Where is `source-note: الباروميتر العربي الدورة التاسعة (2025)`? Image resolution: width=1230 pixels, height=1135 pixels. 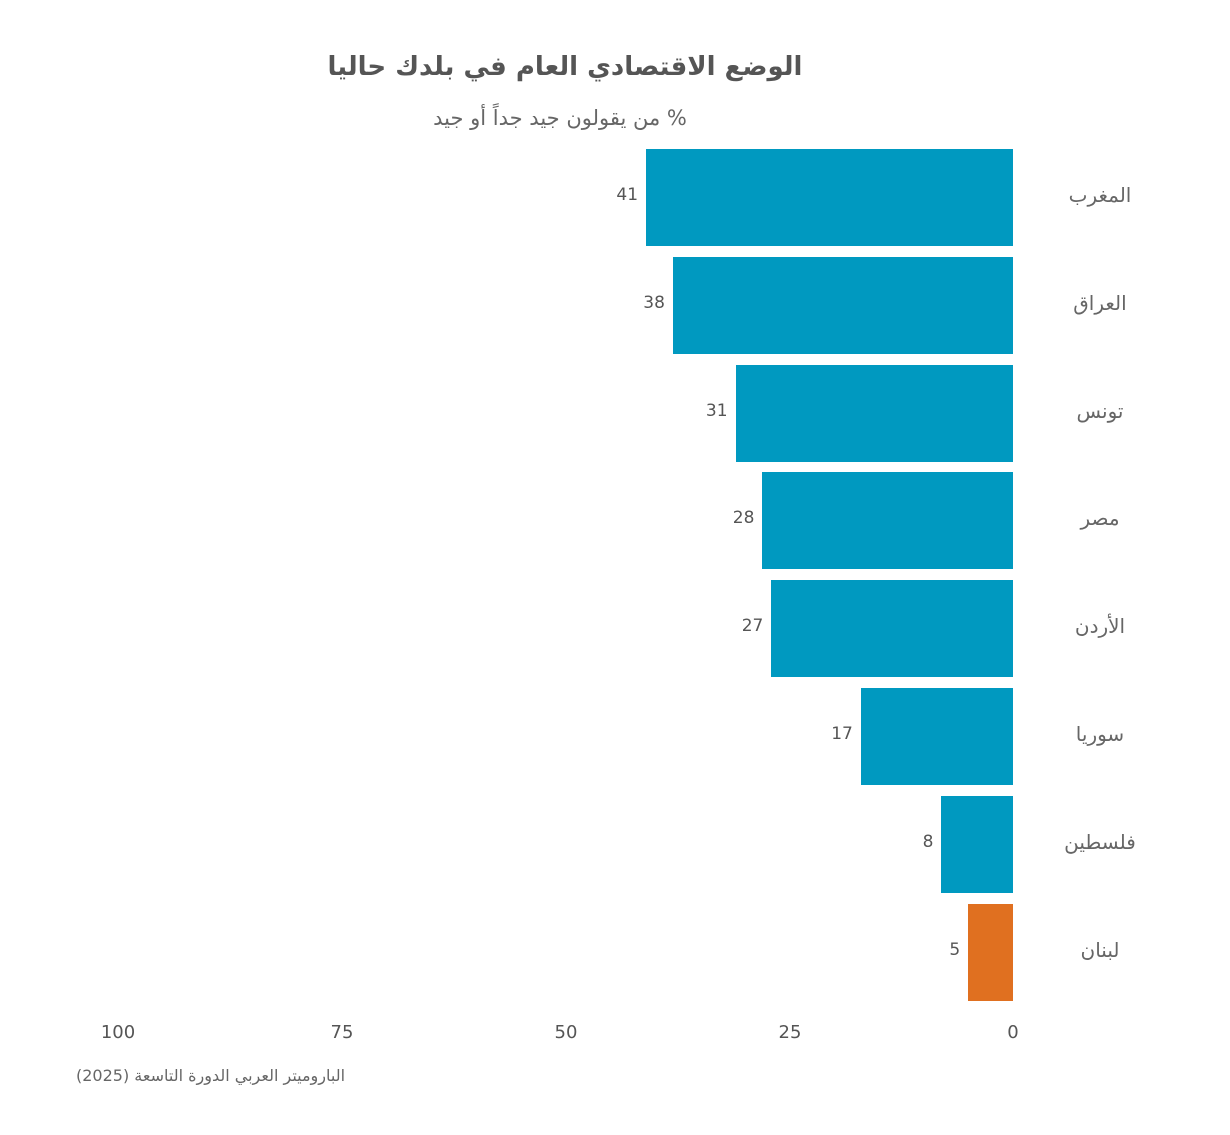
source-note: الباروميتر العربي الدورة التاسعة (2025) is located at coordinates (211, 1075).